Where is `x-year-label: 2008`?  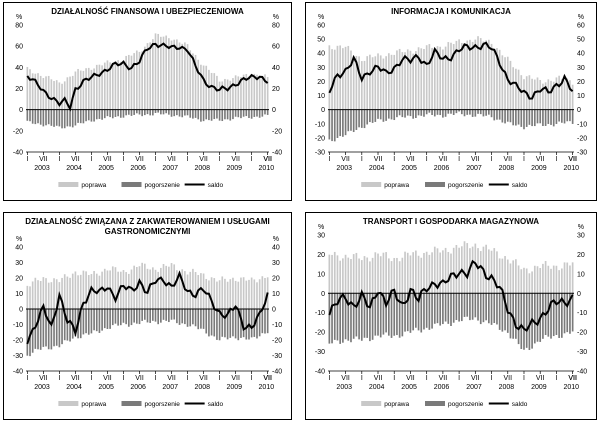 x-year-label: 2008 is located at coordinates (202, 387).